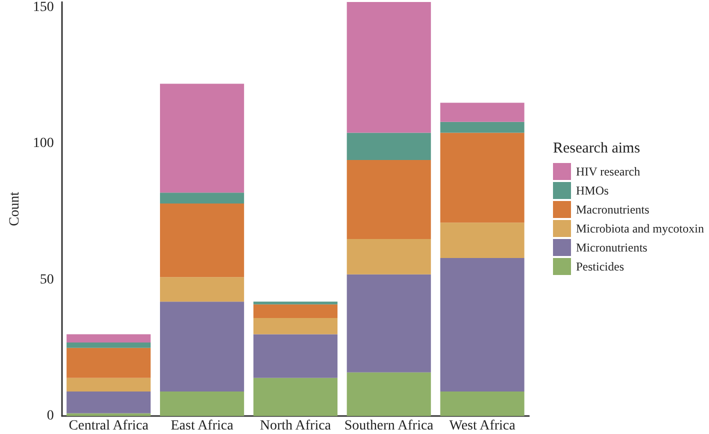 The width and height of the screenshot is (709, 434). What do you see at coordinates (482, 426) in the screenshot?
I see `x-tick-label: West Africa` at bounding box center [482, 426].